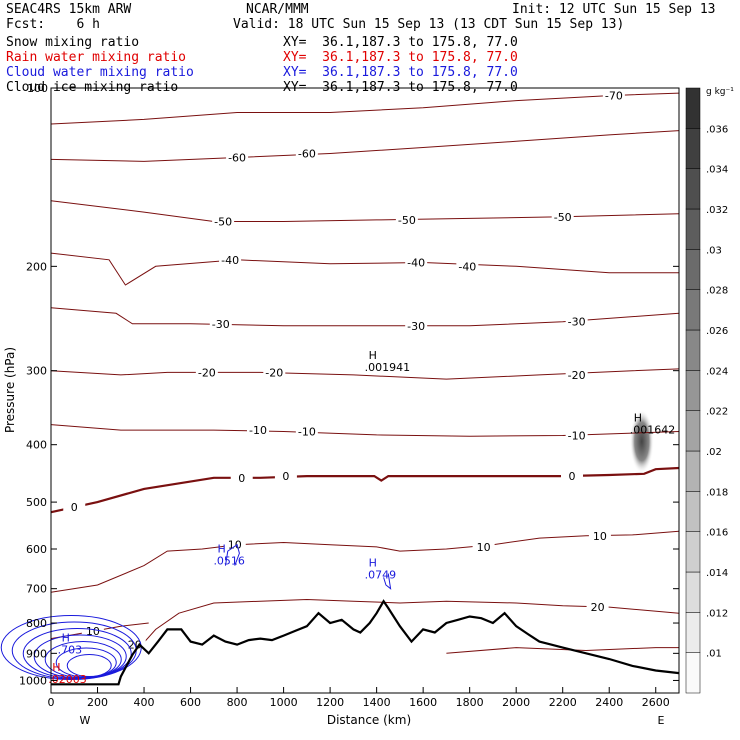 This screenshot has height=740, width=740. I want to click on temperature-contour-m70, so click(365, 108).